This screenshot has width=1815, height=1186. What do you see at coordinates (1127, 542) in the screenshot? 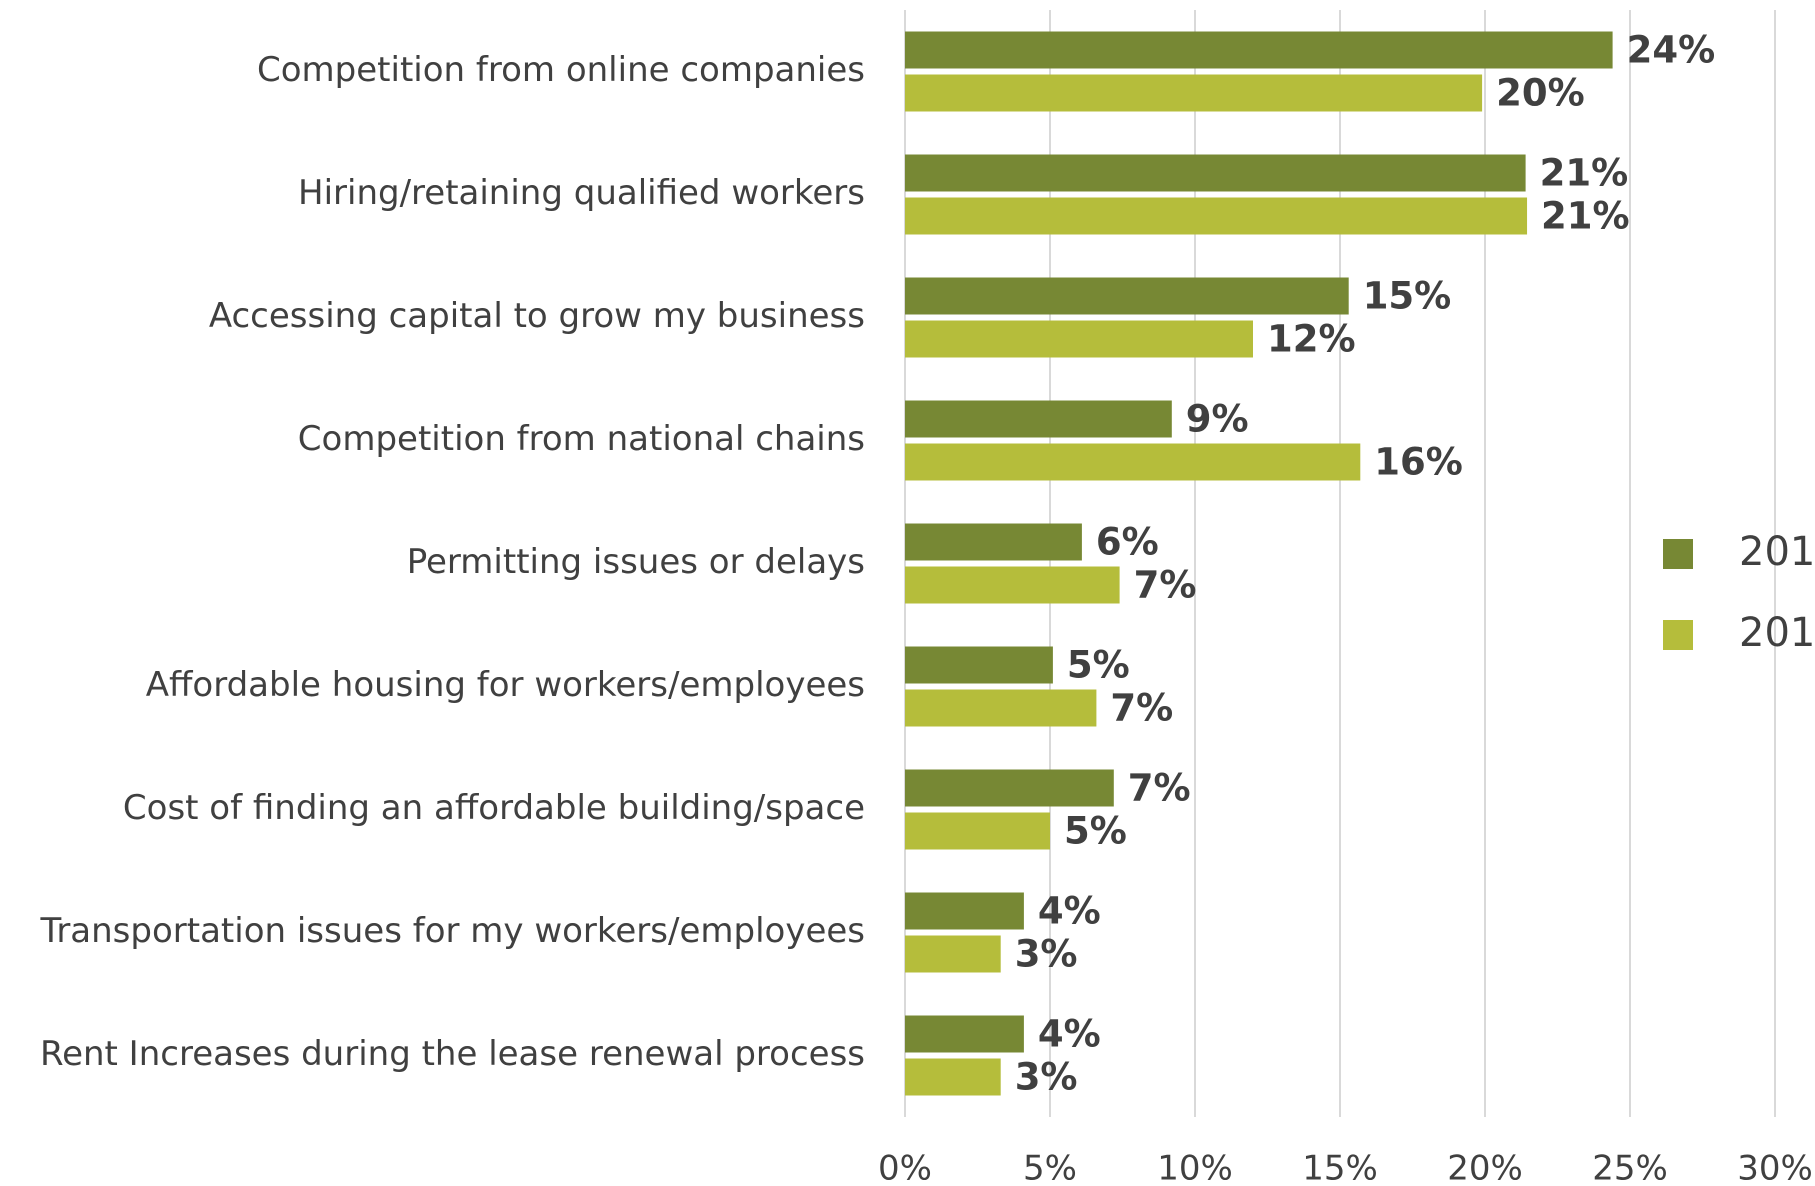
I see `value-label: 6%` at bounding box center [1127, 542].